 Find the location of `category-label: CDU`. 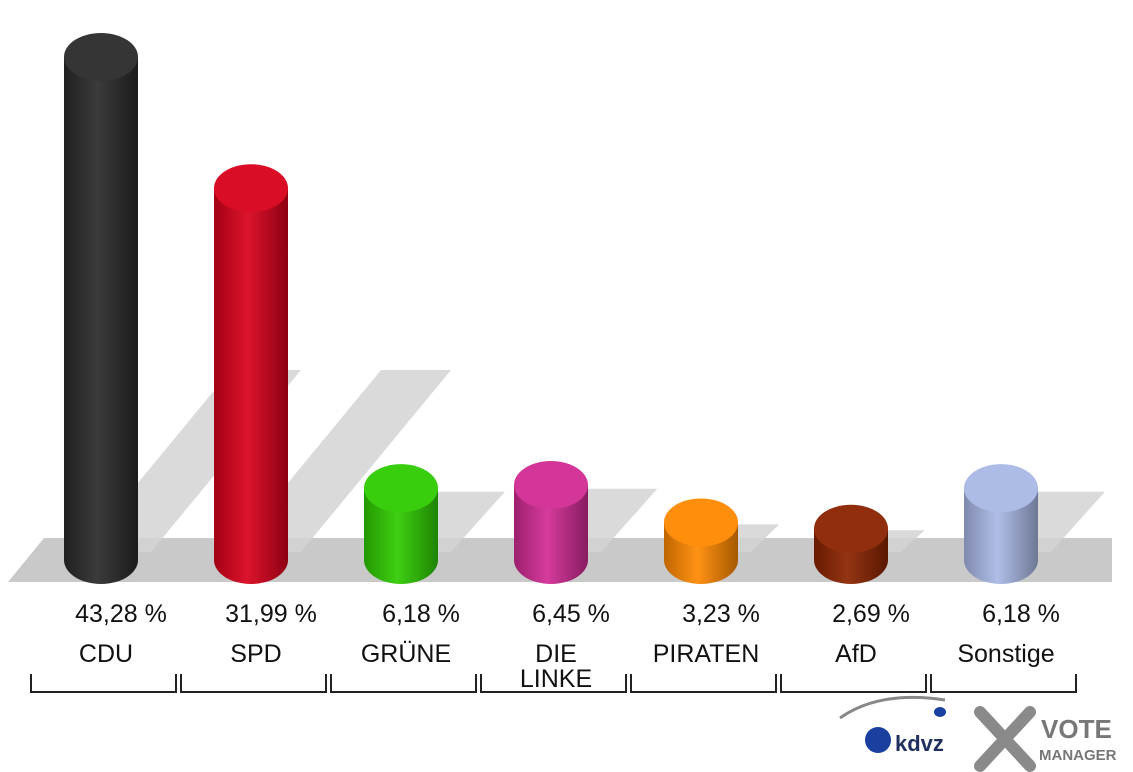

category-label: CDU is located at coordinates (106, 654).